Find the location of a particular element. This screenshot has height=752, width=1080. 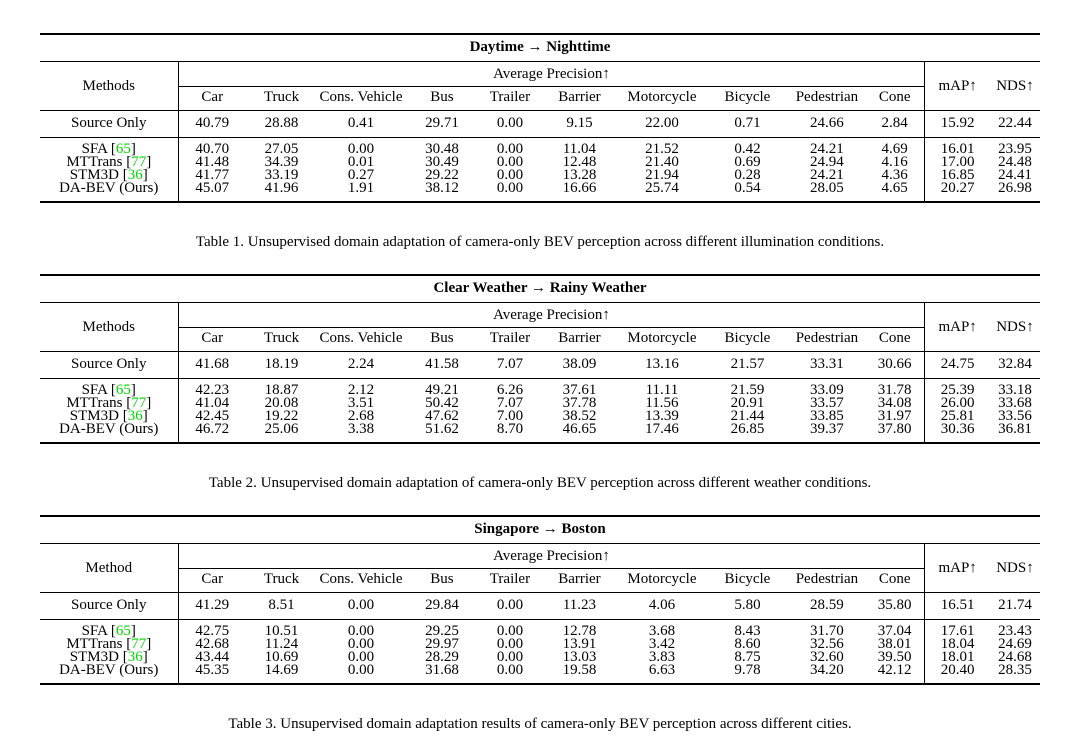

ap-value: 45.07 is located at coordinates (212, 192).